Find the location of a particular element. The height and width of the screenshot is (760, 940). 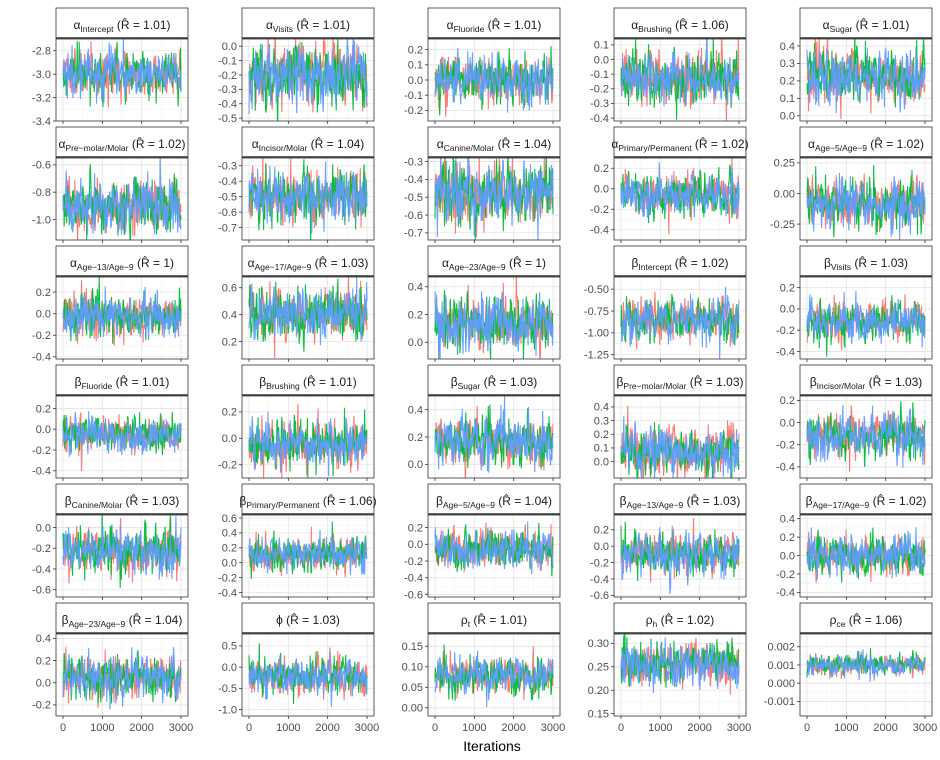

x-tick-label: 3000 is located at coordinates (739, 728).